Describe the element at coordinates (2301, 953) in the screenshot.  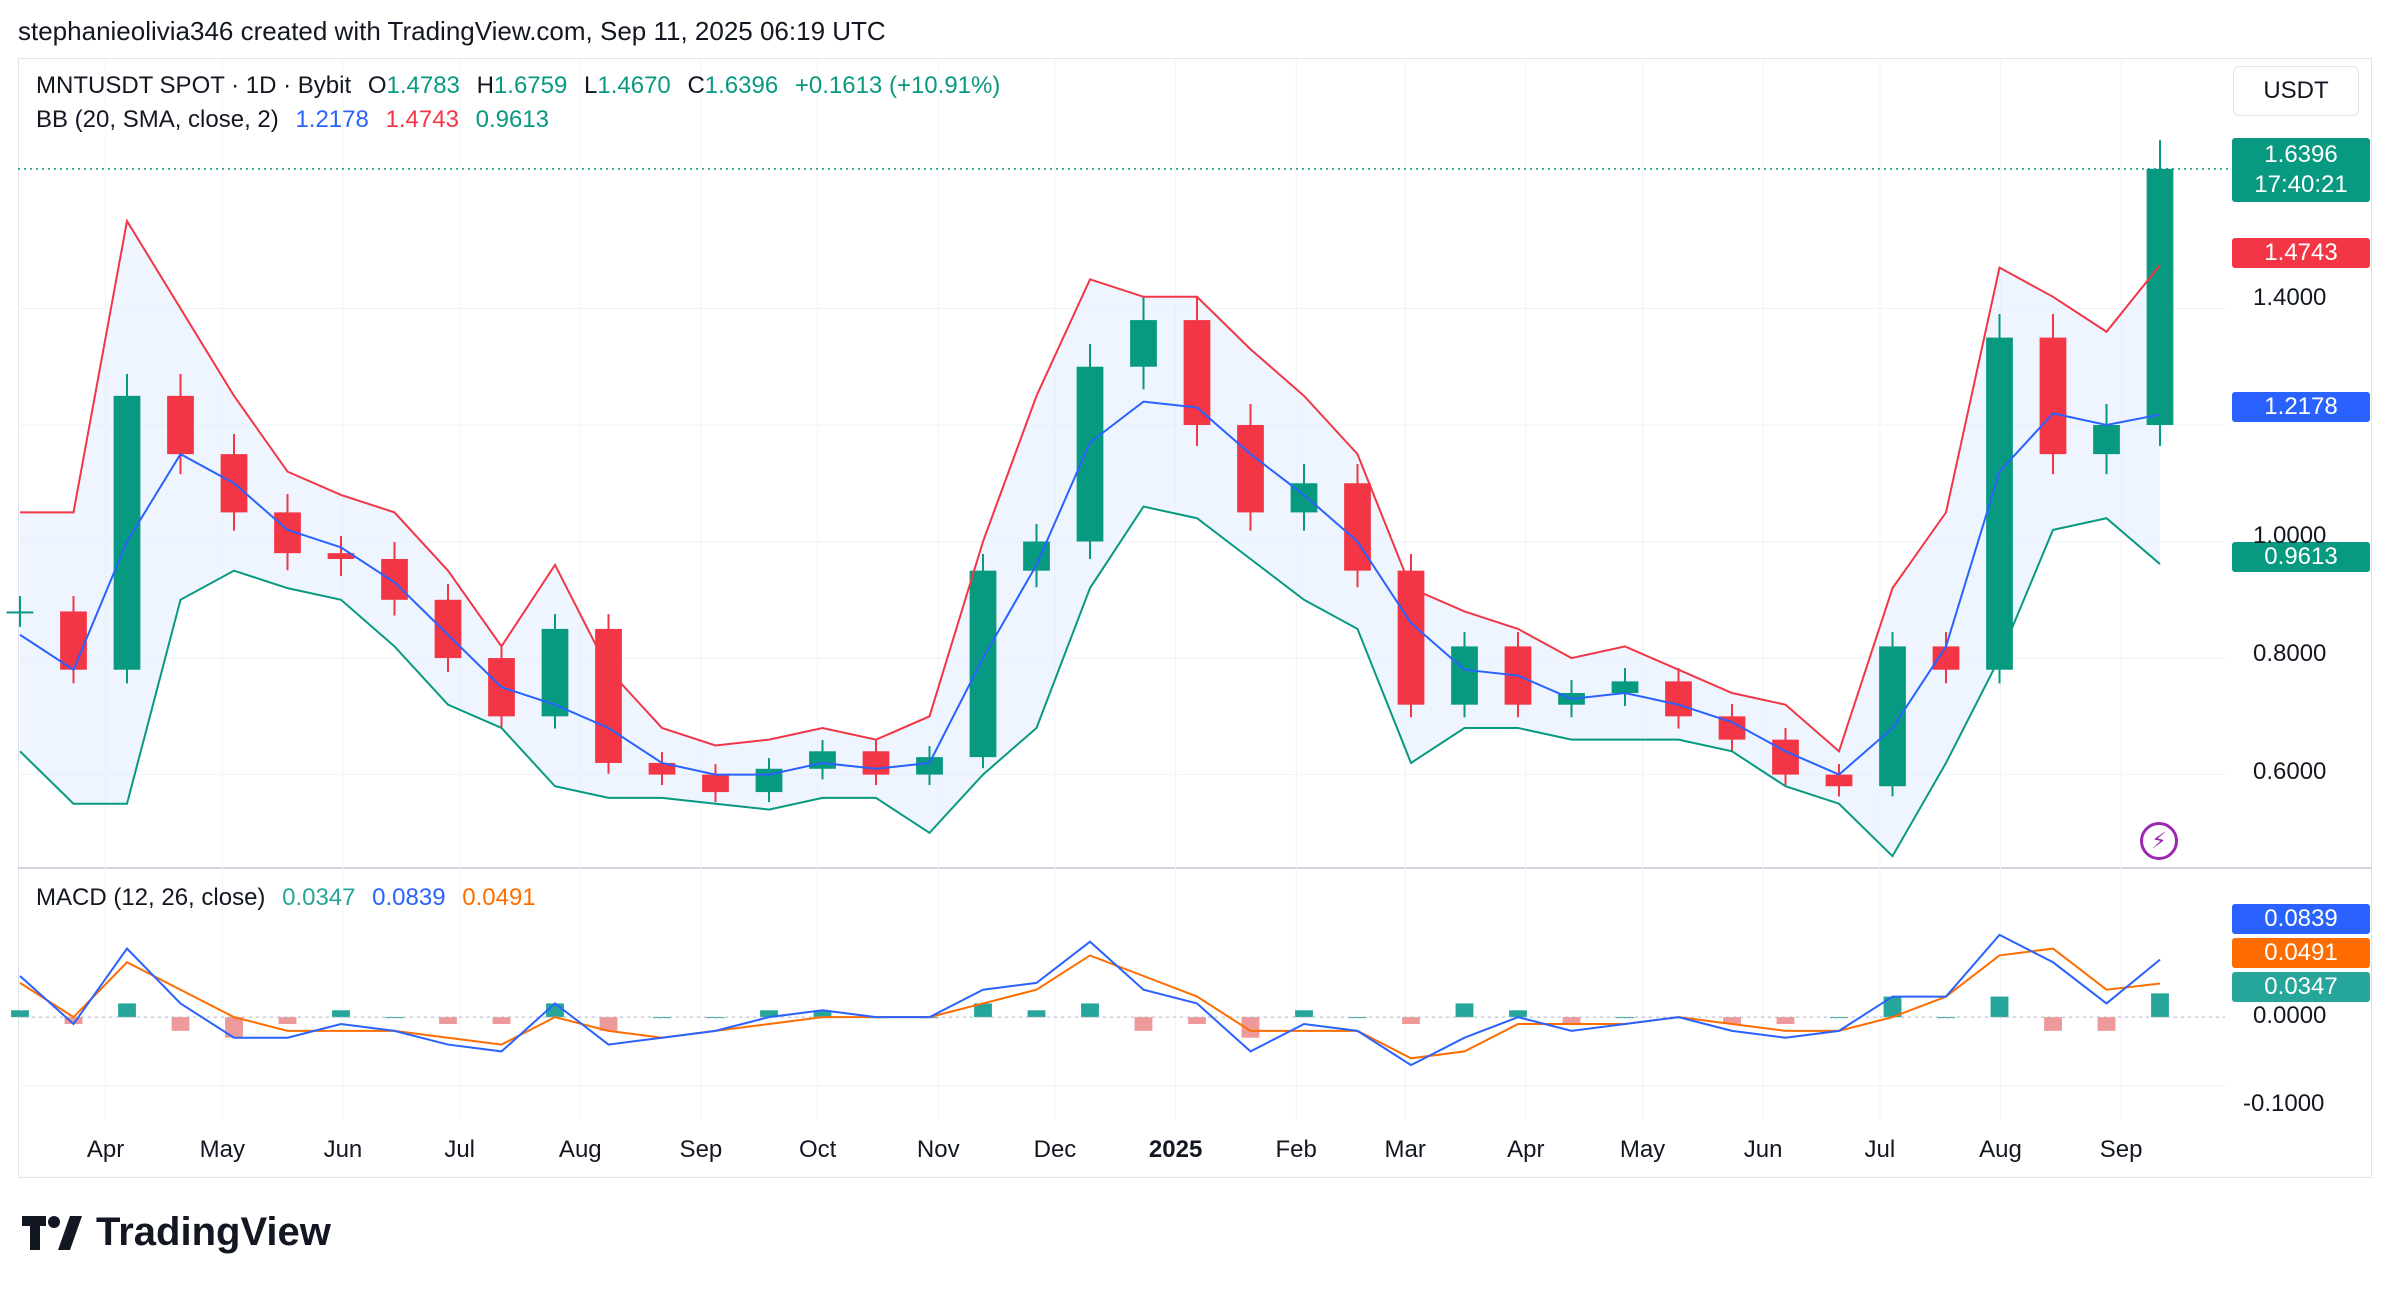
I see `signal-tag: 0.0491` at that location.